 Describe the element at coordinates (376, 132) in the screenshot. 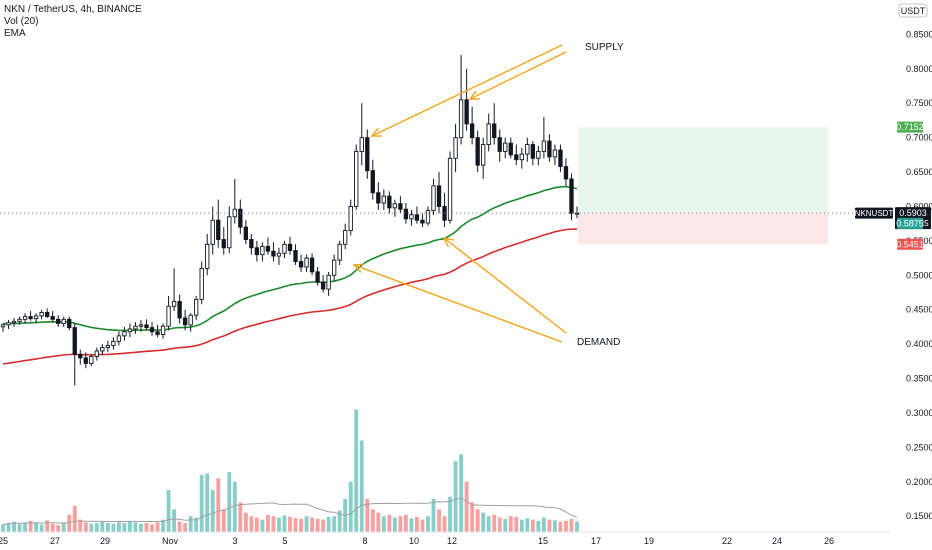

I see `supply-arrow-1-head` at that location.